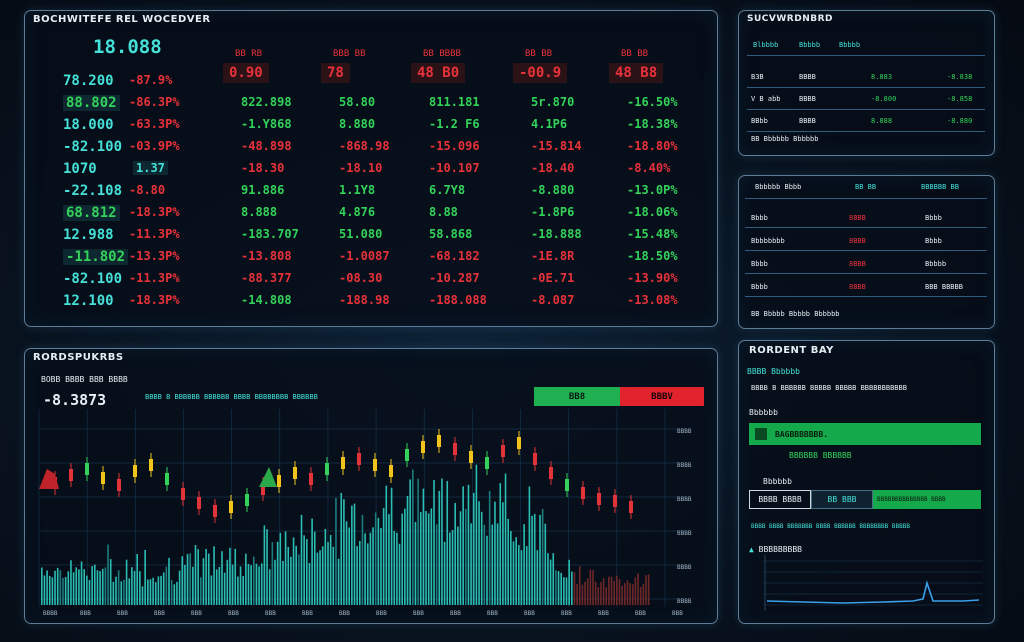 The height and width of the screenshot is (642, 1024). I want to click on grid-cell: -68.182, so click(454, 256).